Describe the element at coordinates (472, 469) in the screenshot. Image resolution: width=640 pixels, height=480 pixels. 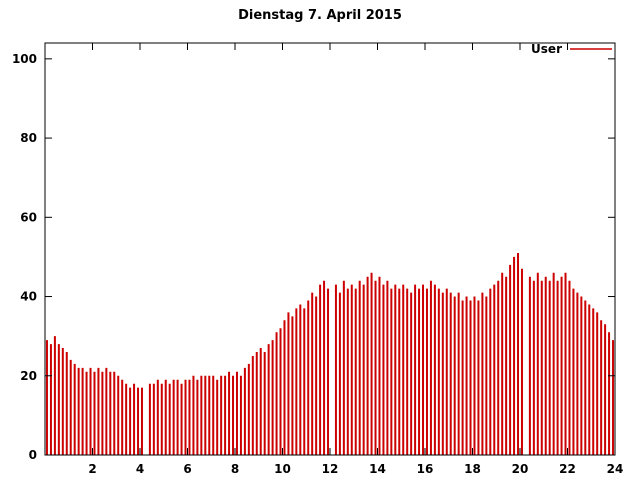
I see `svg-text: 18` at that location.